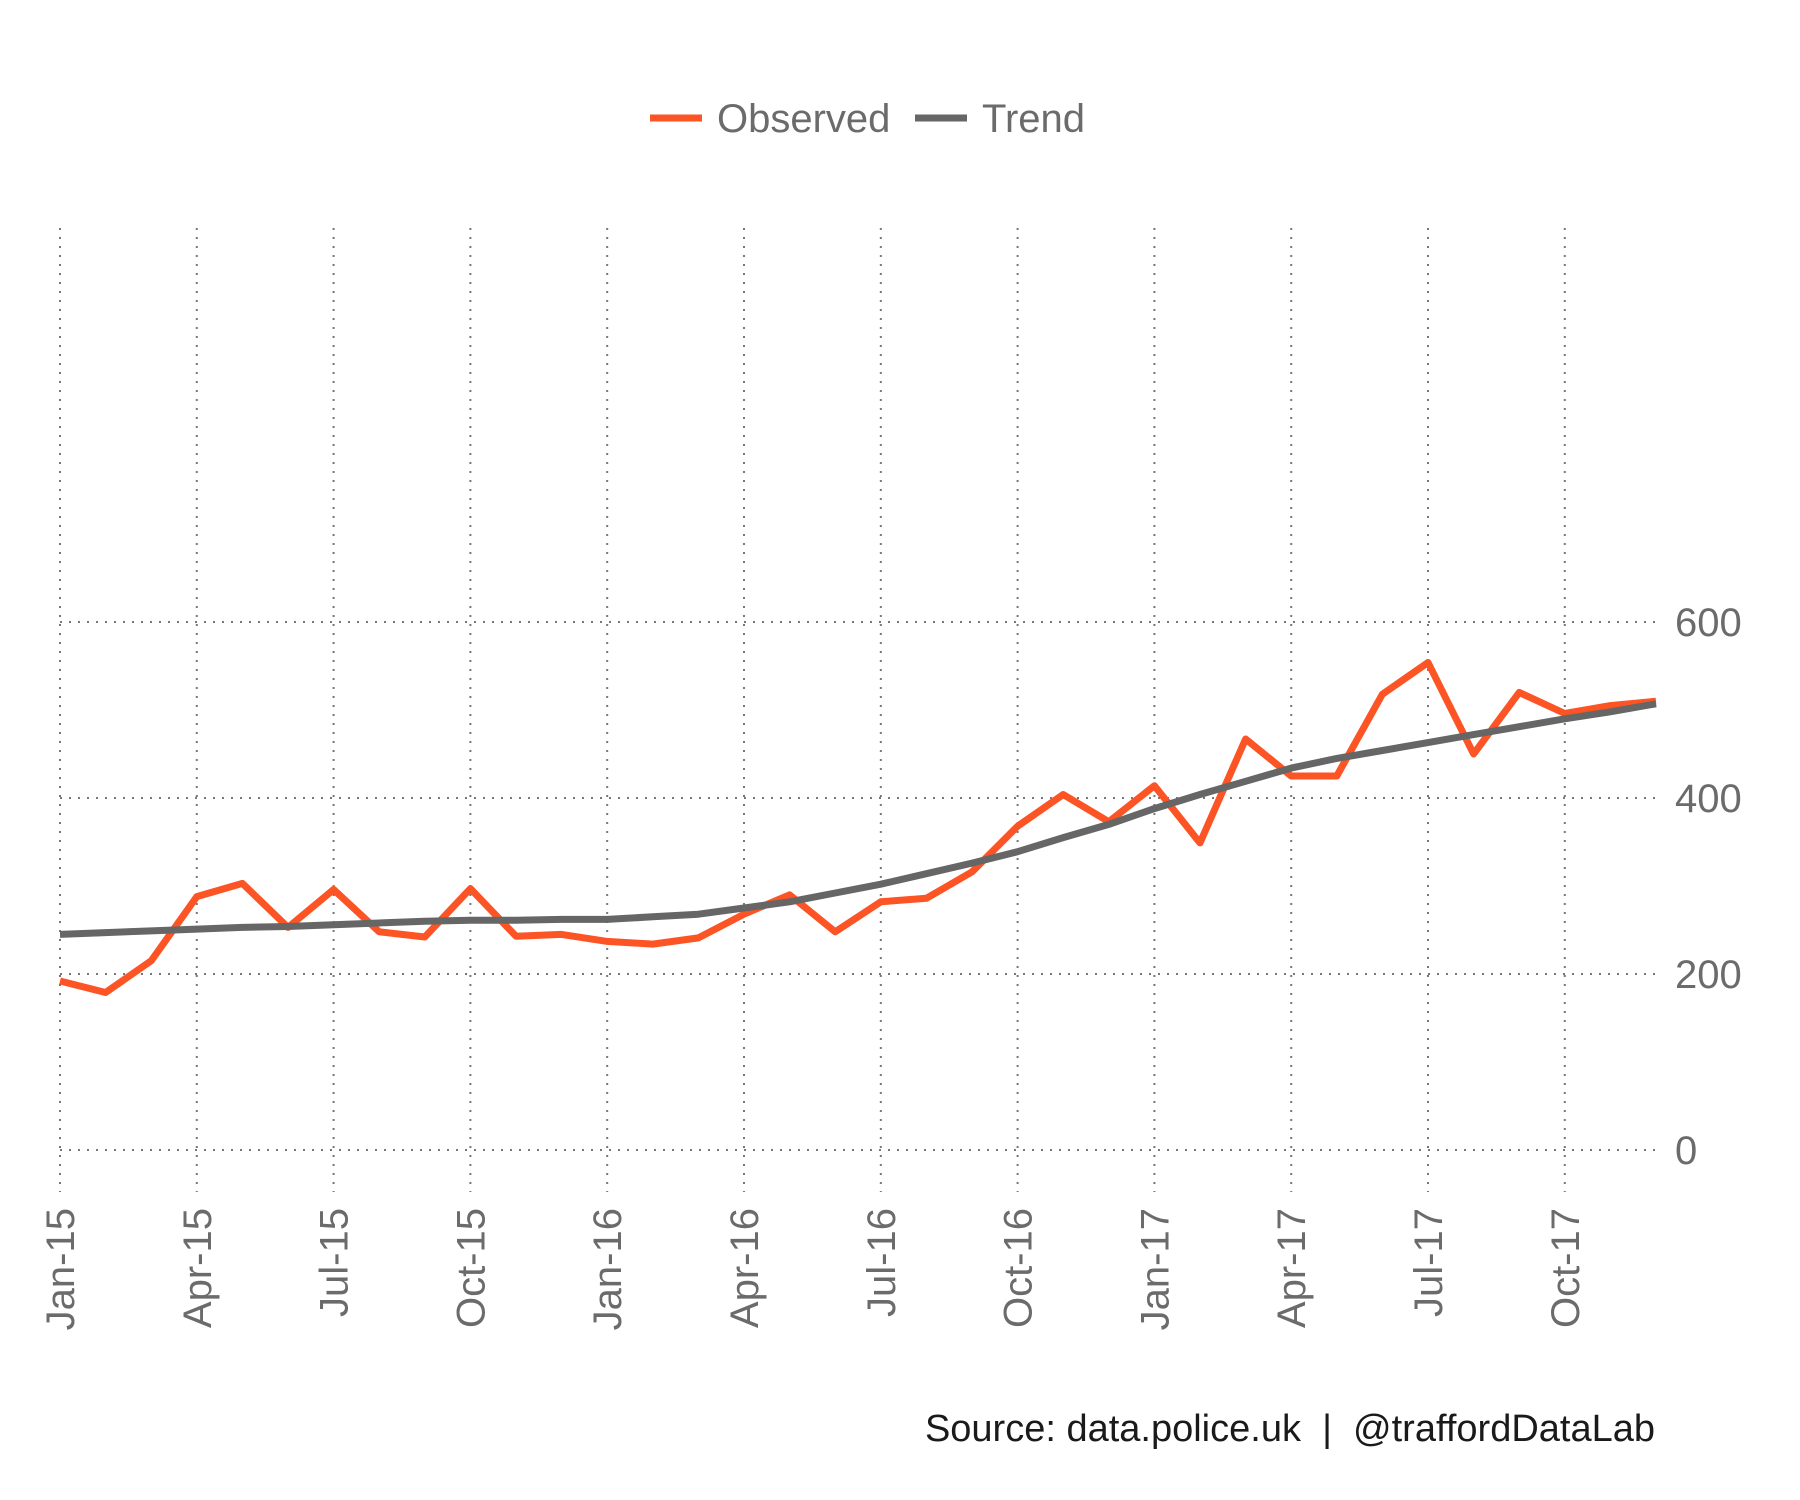  I want to click on x-tick-label: Jul-15, so click(335, 1262).